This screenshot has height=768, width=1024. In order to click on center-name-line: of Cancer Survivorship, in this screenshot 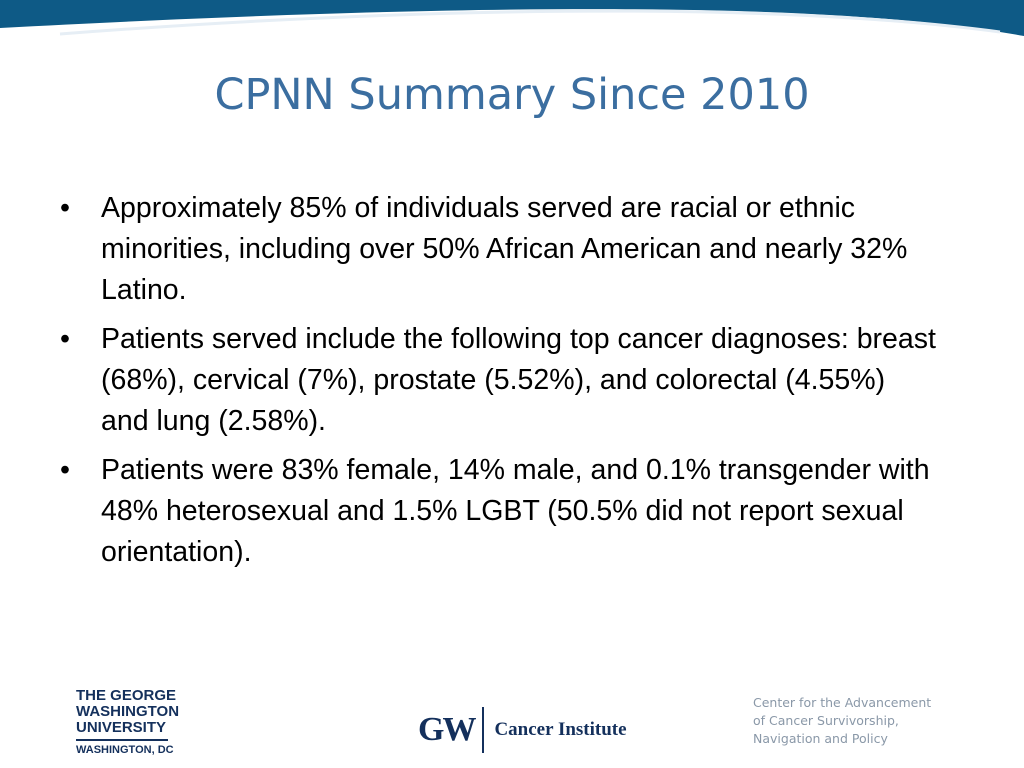, I will do `click(826, 720)`.